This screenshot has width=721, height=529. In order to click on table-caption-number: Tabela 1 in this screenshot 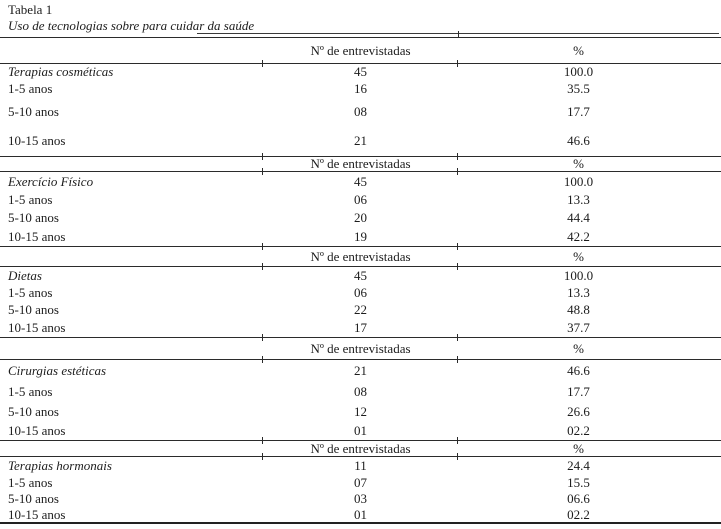, I will do `click(30, 9)`.